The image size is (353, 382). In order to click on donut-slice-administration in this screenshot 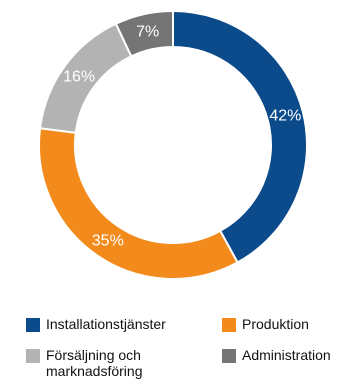, I will do `click(144, 33)`.